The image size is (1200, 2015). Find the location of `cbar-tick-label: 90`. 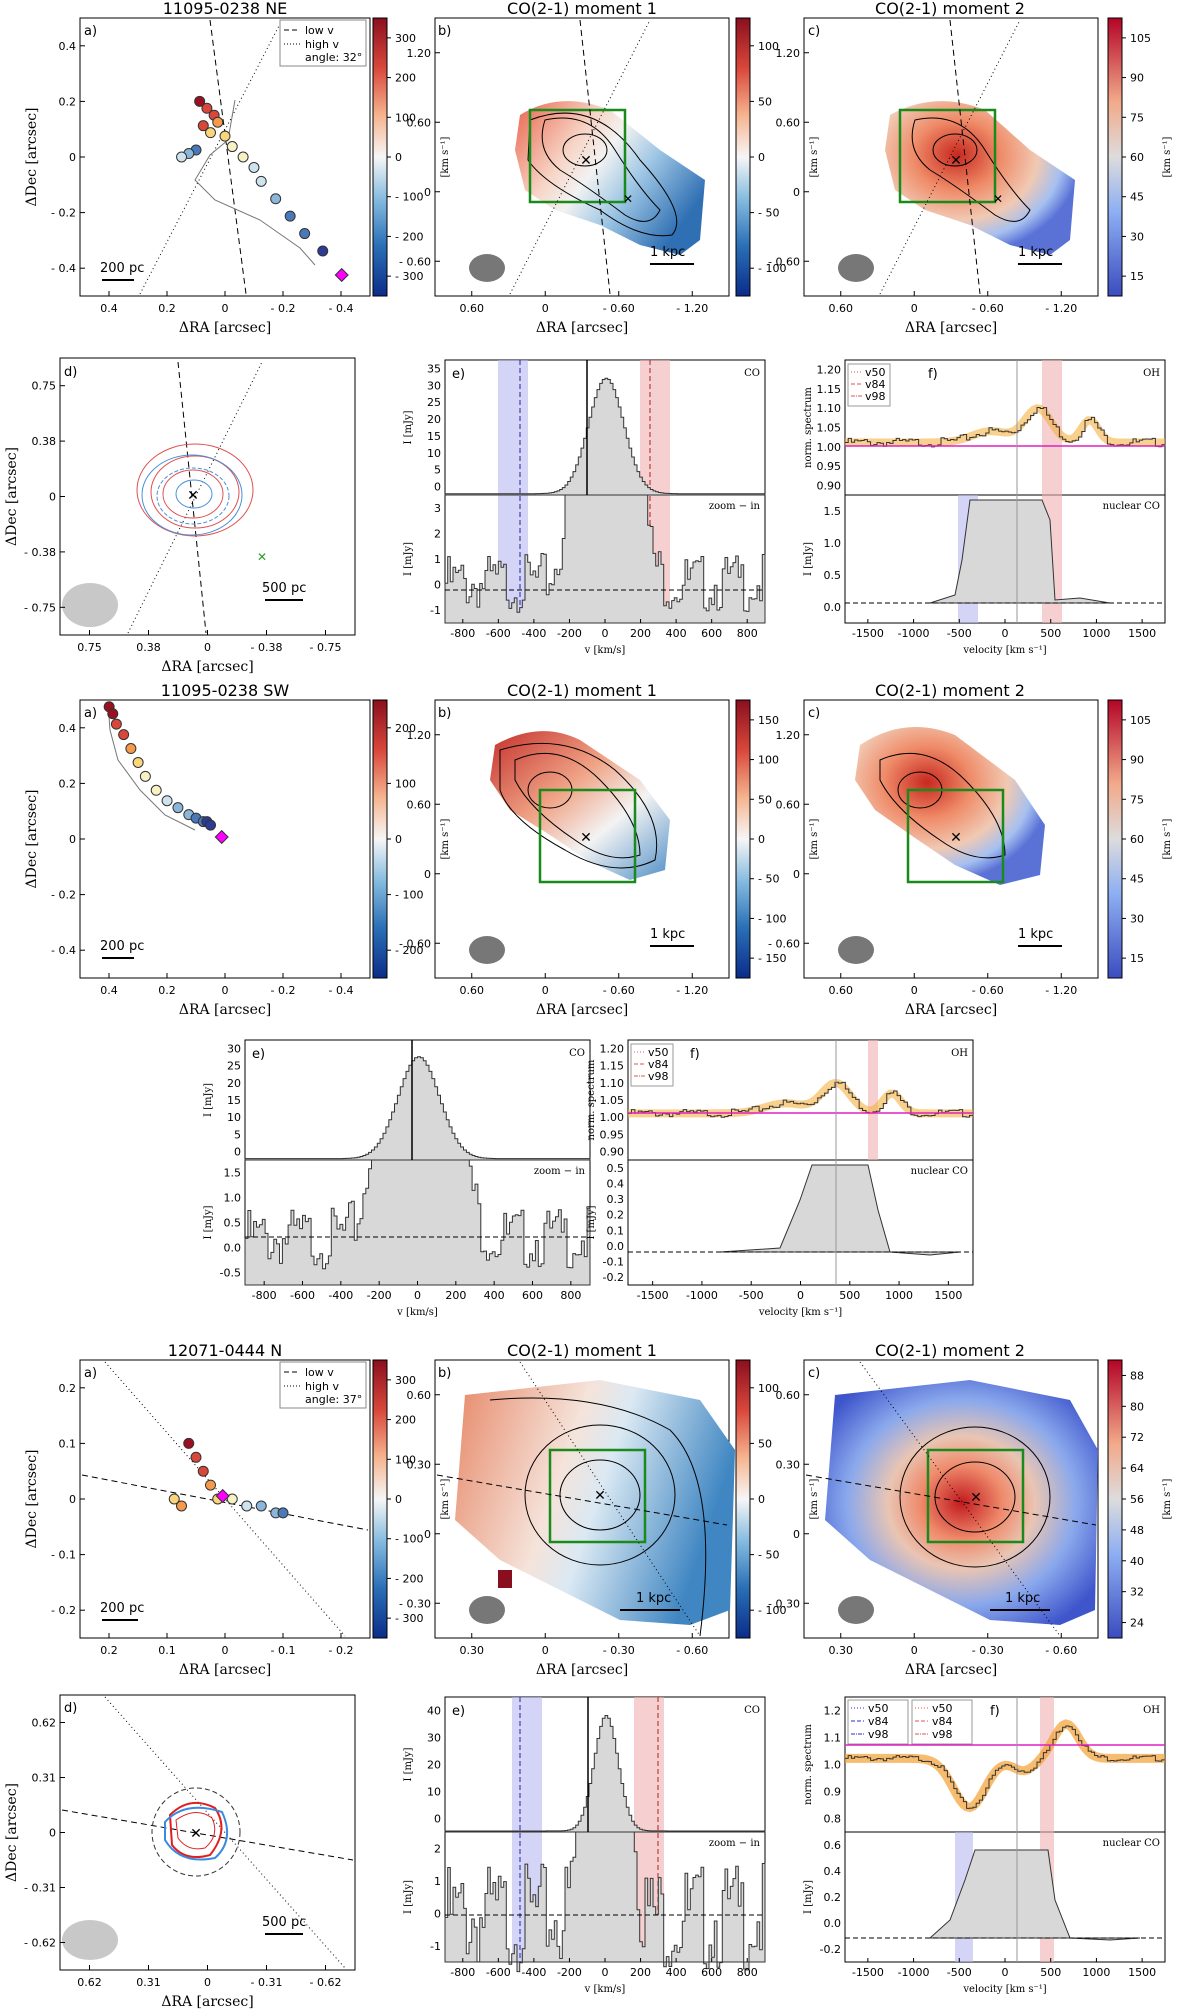

cbar-tick-label: 90 is located at coordinates (1137, 760).